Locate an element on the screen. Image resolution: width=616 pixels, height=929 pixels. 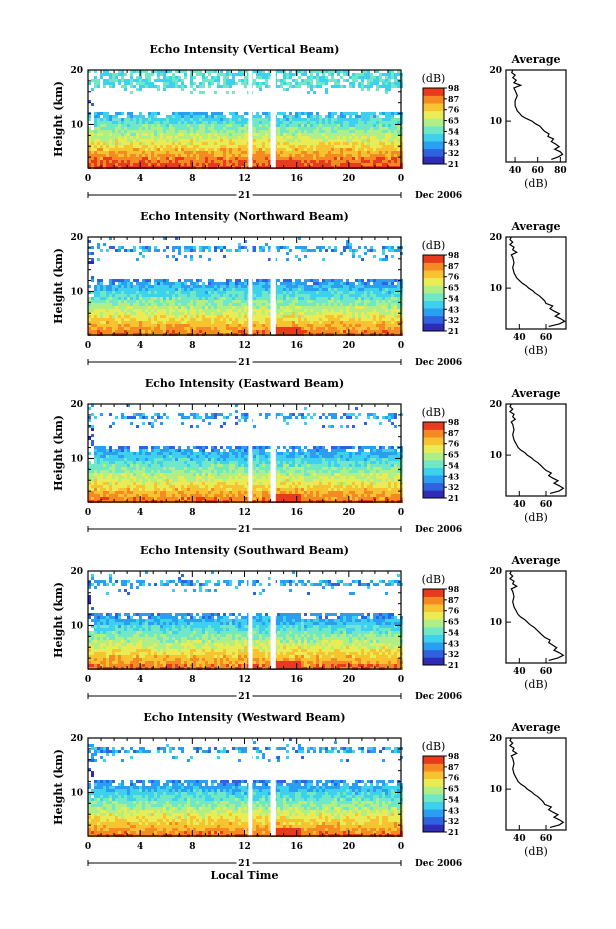
profile-x-tick-label: 40 is located at coordinates (519, 839).